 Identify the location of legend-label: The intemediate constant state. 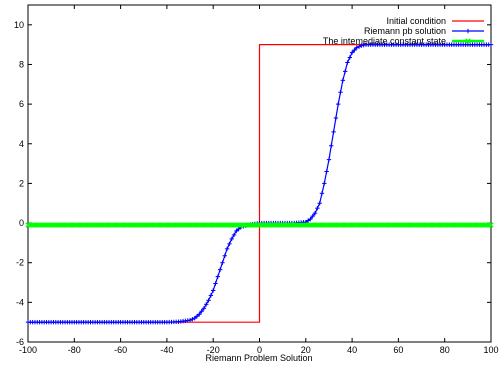
(384, 41).